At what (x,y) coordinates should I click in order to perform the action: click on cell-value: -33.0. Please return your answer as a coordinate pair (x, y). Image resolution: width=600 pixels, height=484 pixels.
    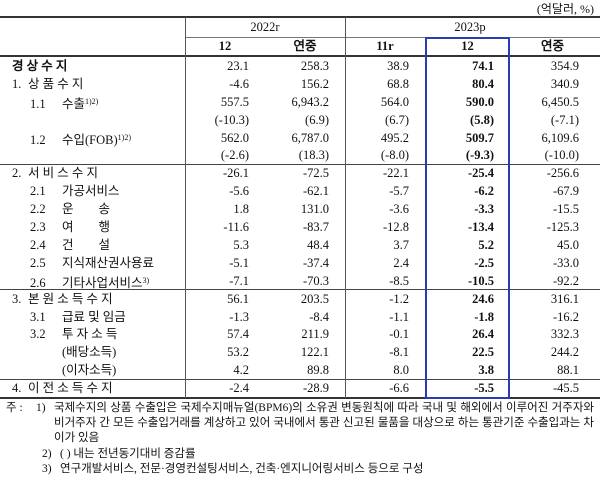
    Looking at the image, I should click on (565, 262).